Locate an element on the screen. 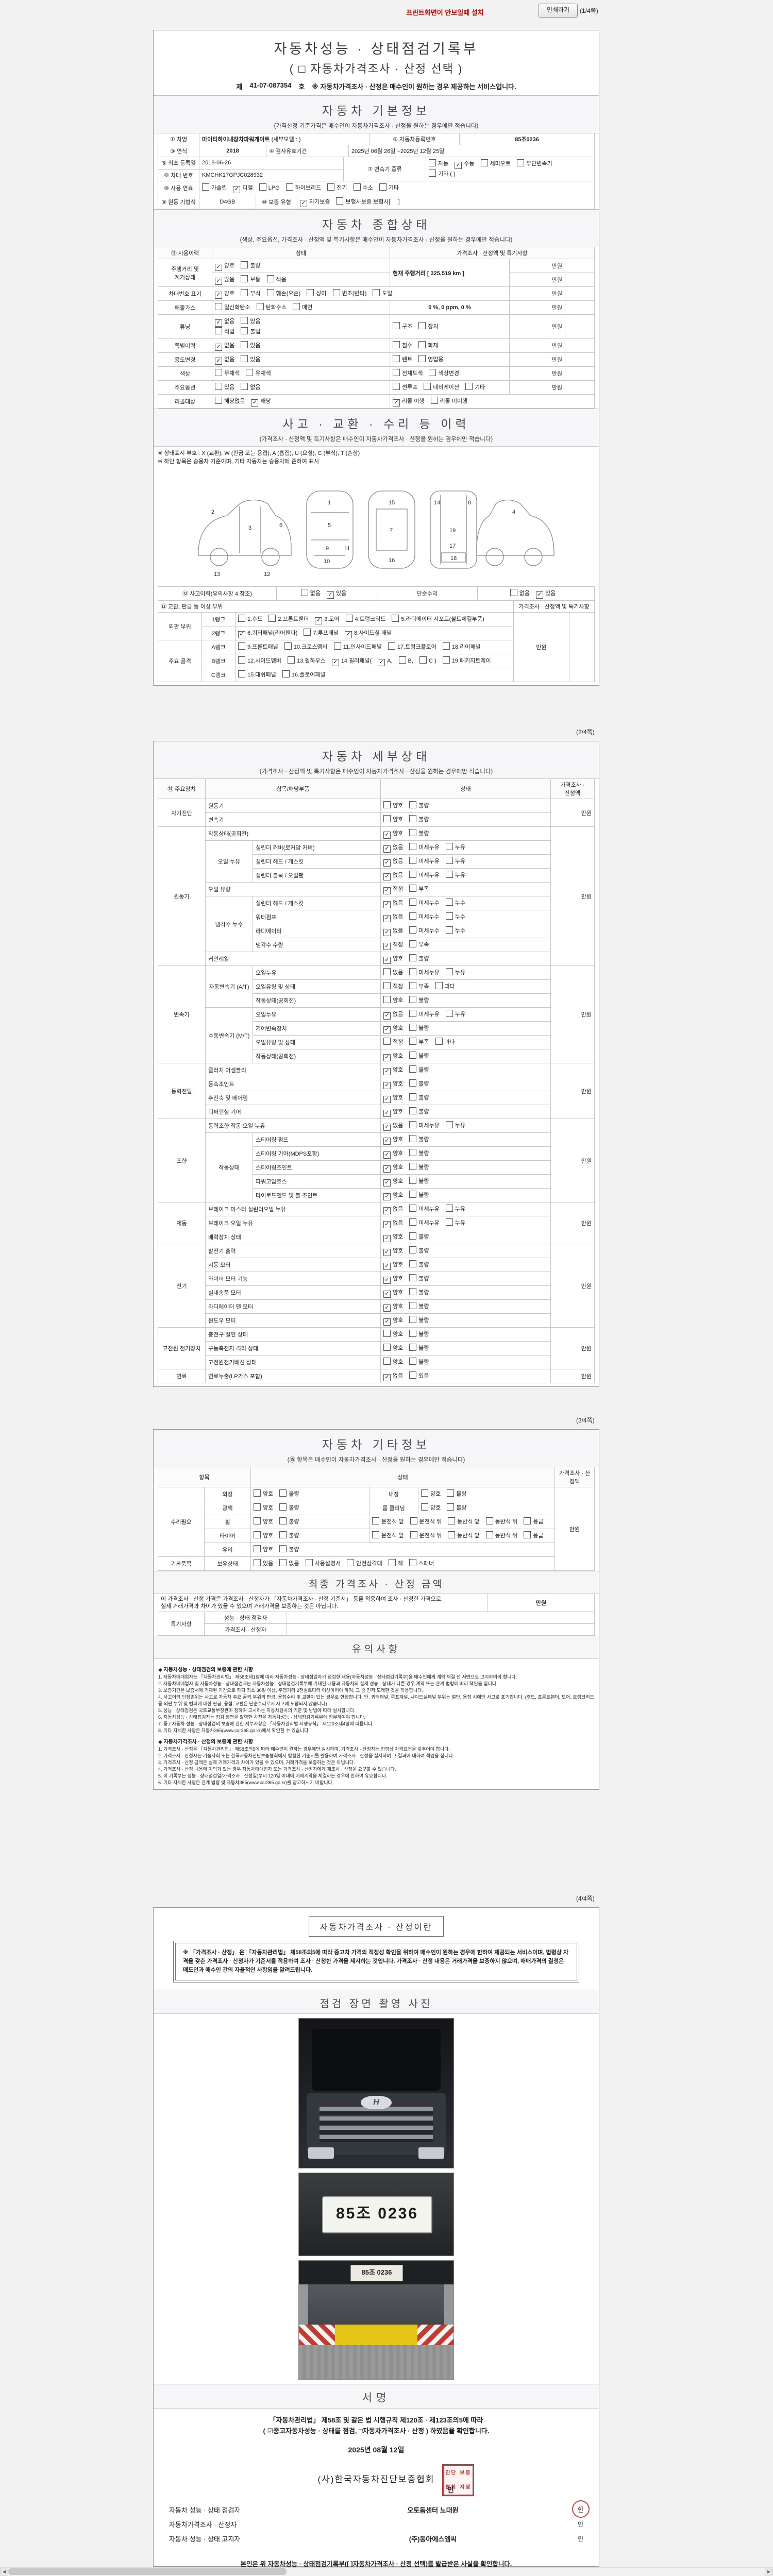  scroll-right-arrow: ▶ is located at coordinates (769, 2571).